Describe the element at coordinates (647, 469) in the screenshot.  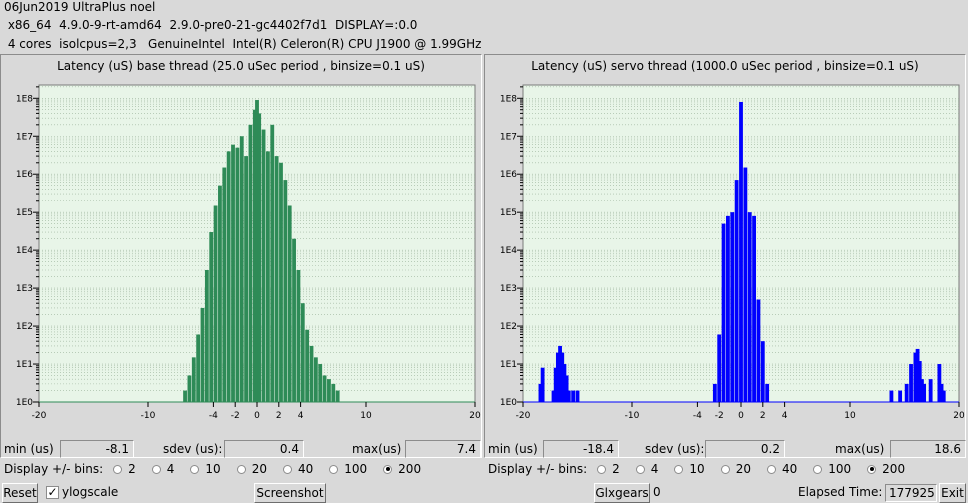
I see `servo-bins-option-4: 4` at that location.